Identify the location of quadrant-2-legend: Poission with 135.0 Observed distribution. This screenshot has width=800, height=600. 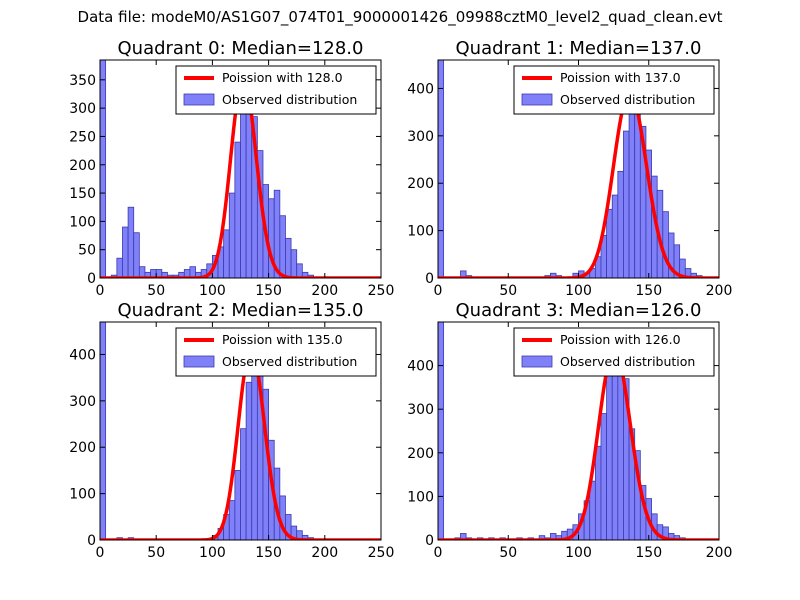
(276, 352).